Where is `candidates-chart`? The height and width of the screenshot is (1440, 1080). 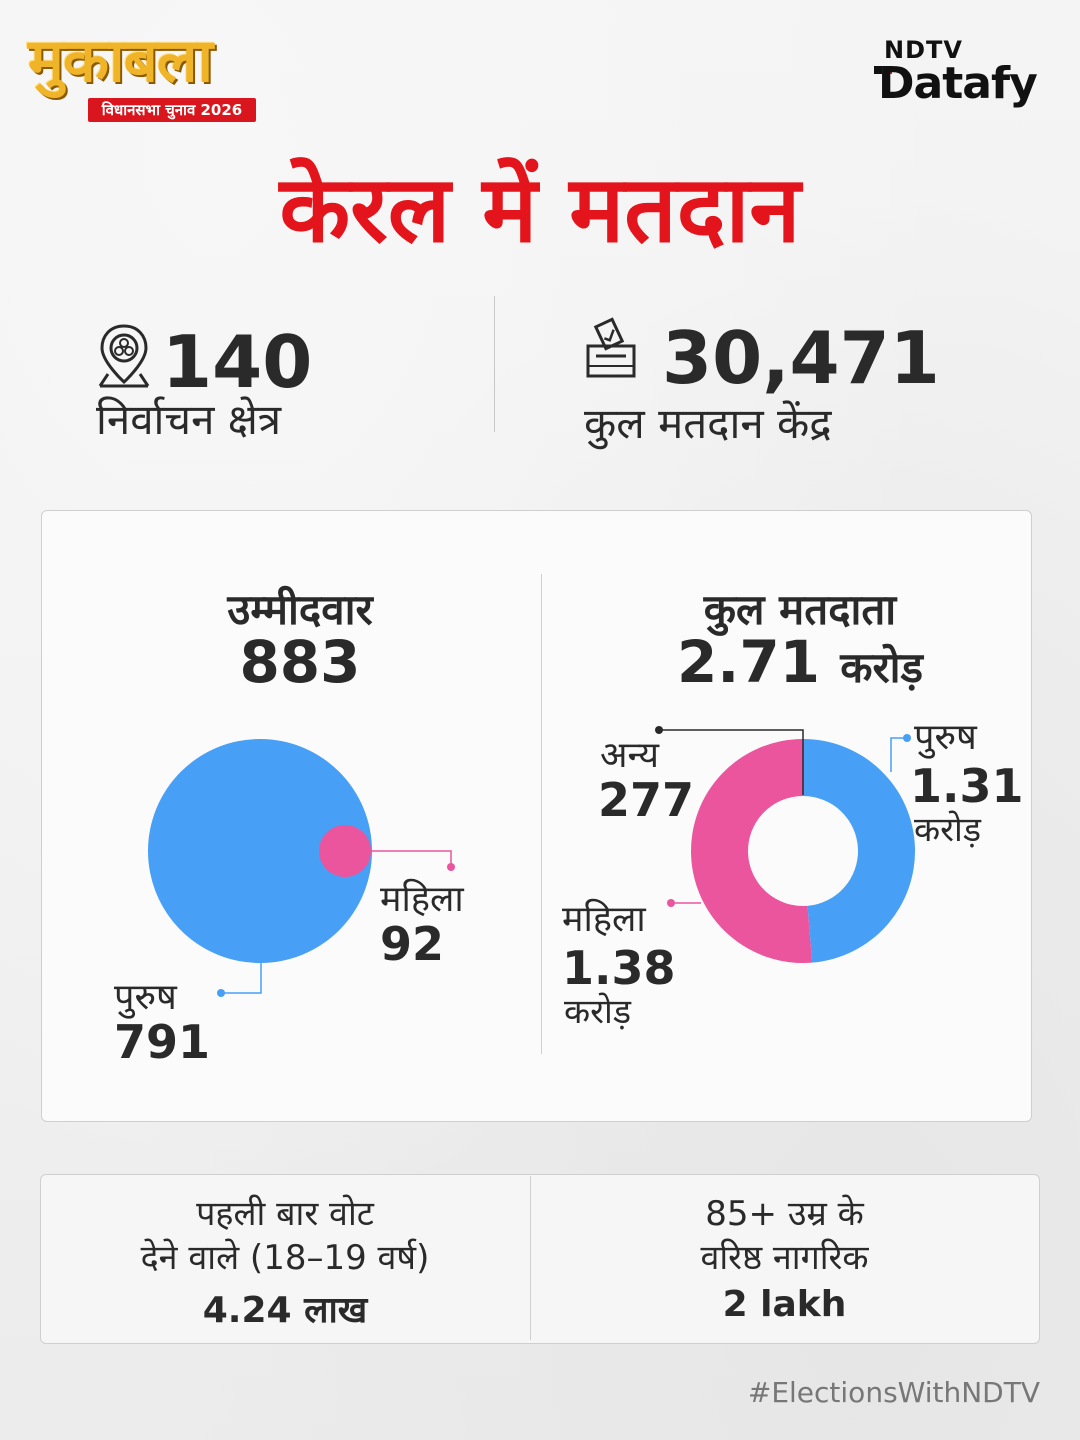
candidates-chart is located at coordinates (301, 868).